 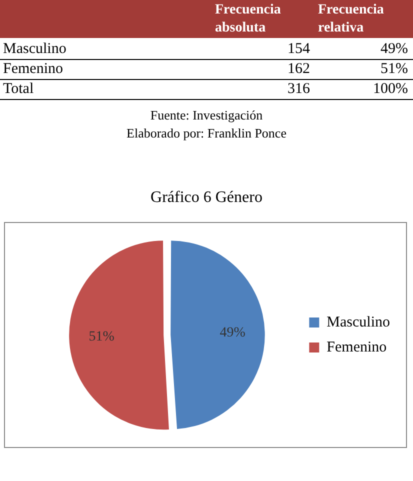 I want to click on data-label: 154, so click(x=299, y=48).